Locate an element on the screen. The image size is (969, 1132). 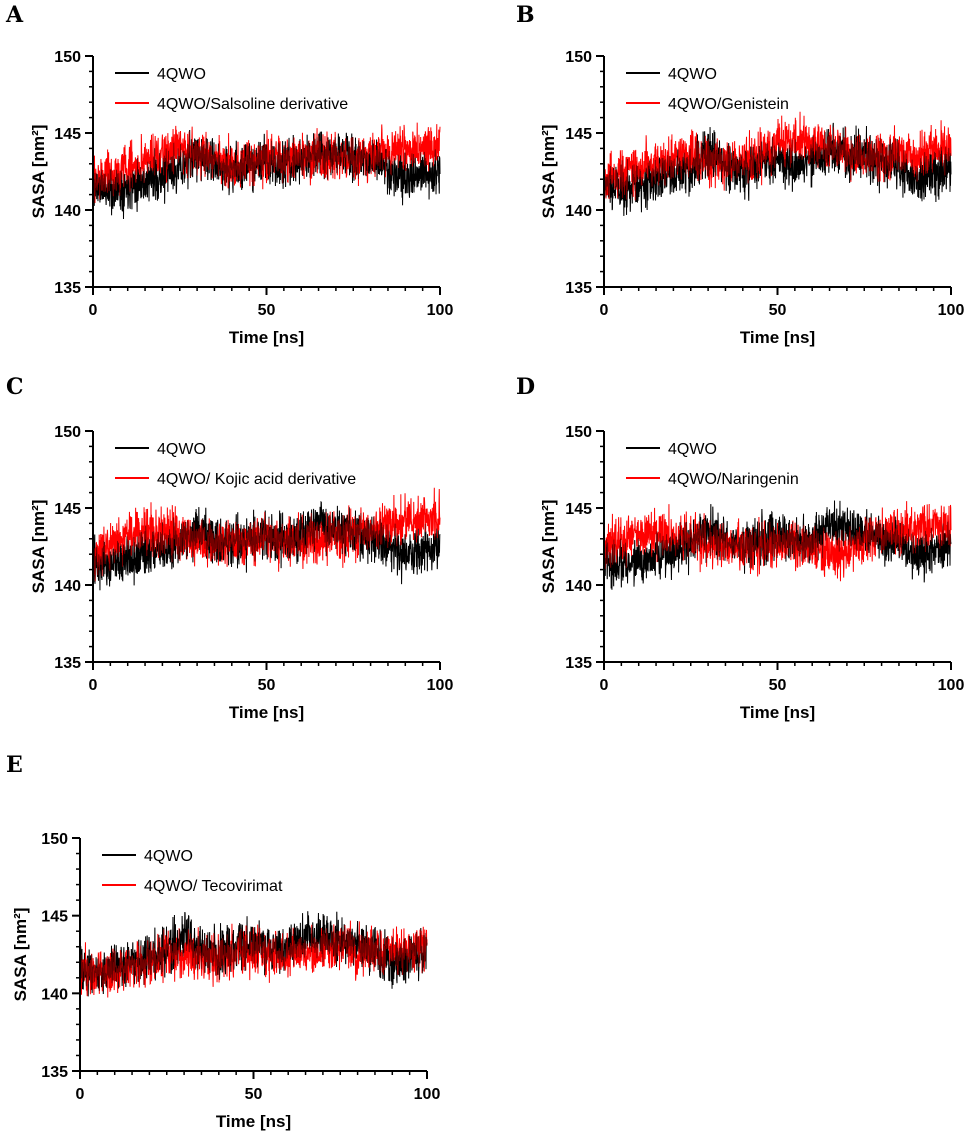
panel-letter: C is located at coordinates (15, 387).